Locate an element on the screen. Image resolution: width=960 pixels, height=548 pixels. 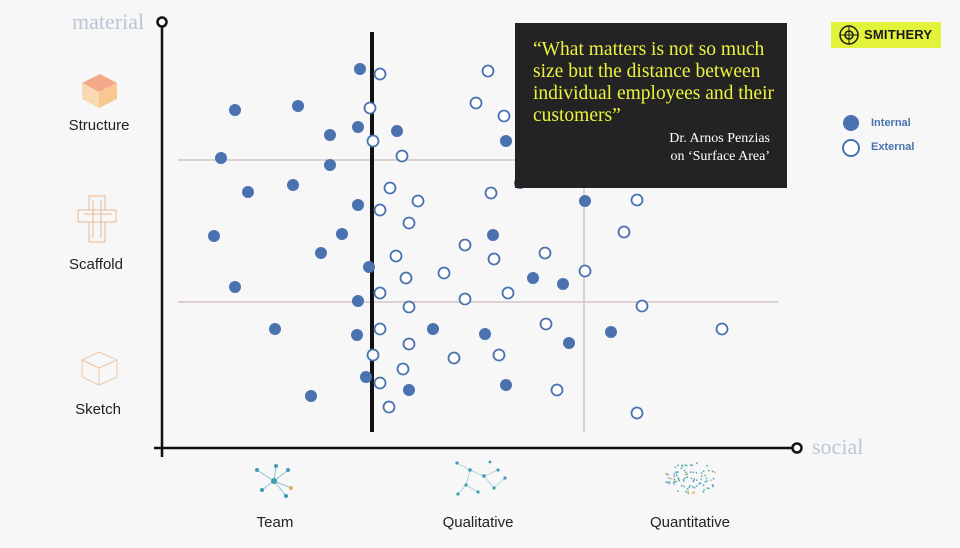
column-label-quantitative: Quantitative is located at coordinates (690, 522).